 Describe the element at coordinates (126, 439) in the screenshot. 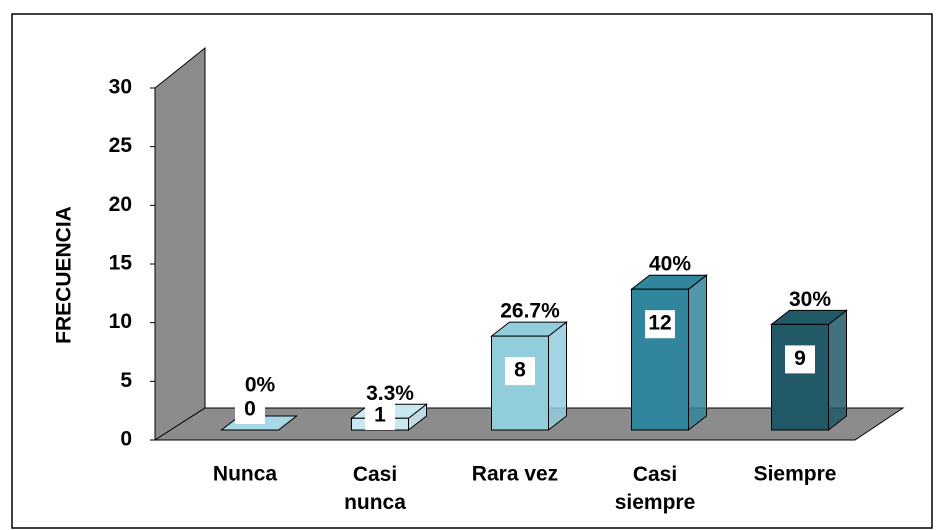

I see `y-tick-label: 0` at that location.